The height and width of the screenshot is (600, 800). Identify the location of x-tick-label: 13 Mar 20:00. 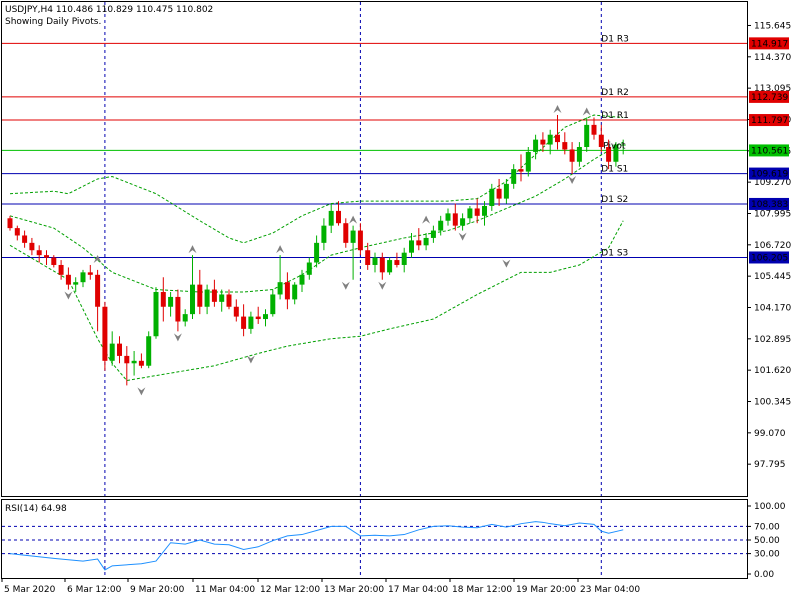
(354, 590).